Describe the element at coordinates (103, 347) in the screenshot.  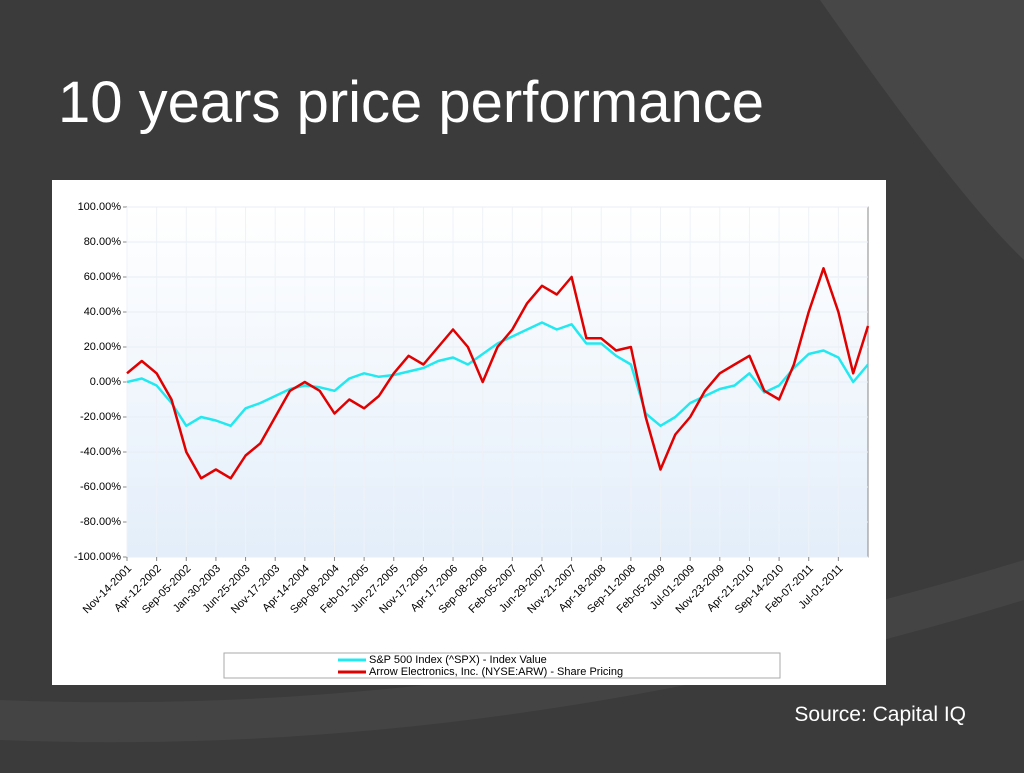
I see `y-tick-label: 20.00%` at that location.